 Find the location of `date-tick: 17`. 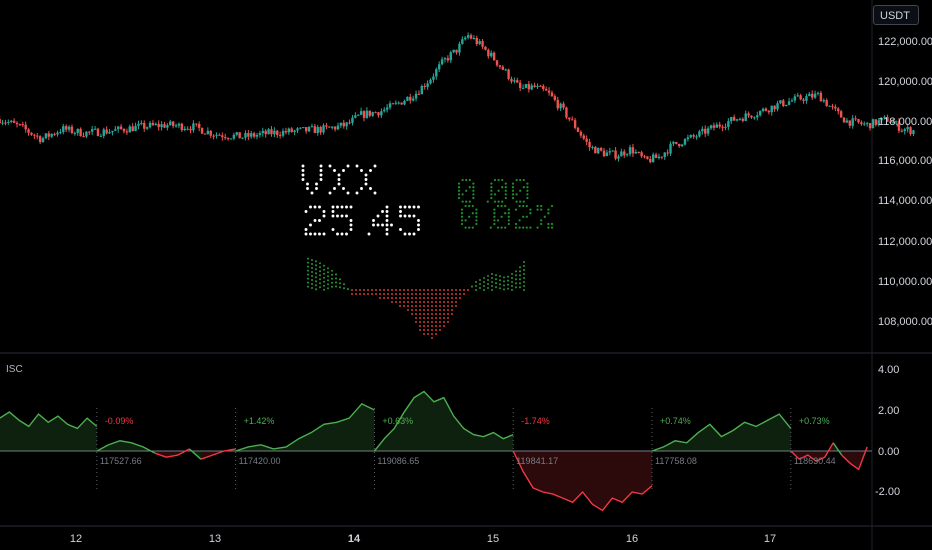

date-tick: 17 is located at coordinates (770, 539).